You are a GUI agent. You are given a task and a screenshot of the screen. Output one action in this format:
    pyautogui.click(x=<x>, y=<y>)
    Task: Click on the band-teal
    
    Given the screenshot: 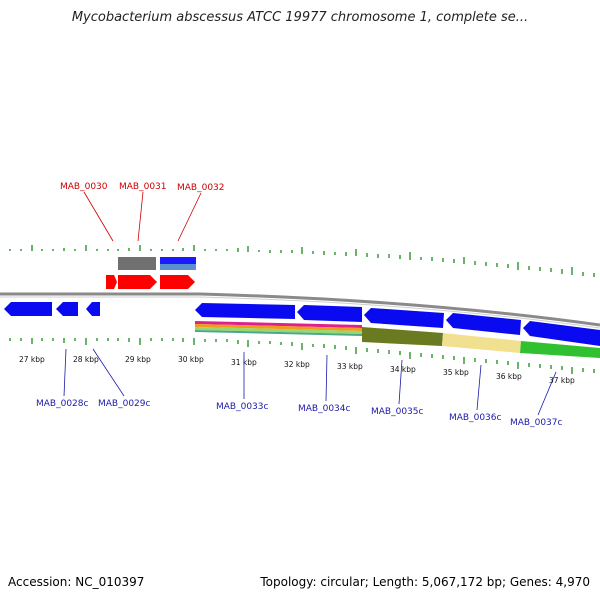 What is the action you would take?
    pyautogui.click(x=278, y=333)
    